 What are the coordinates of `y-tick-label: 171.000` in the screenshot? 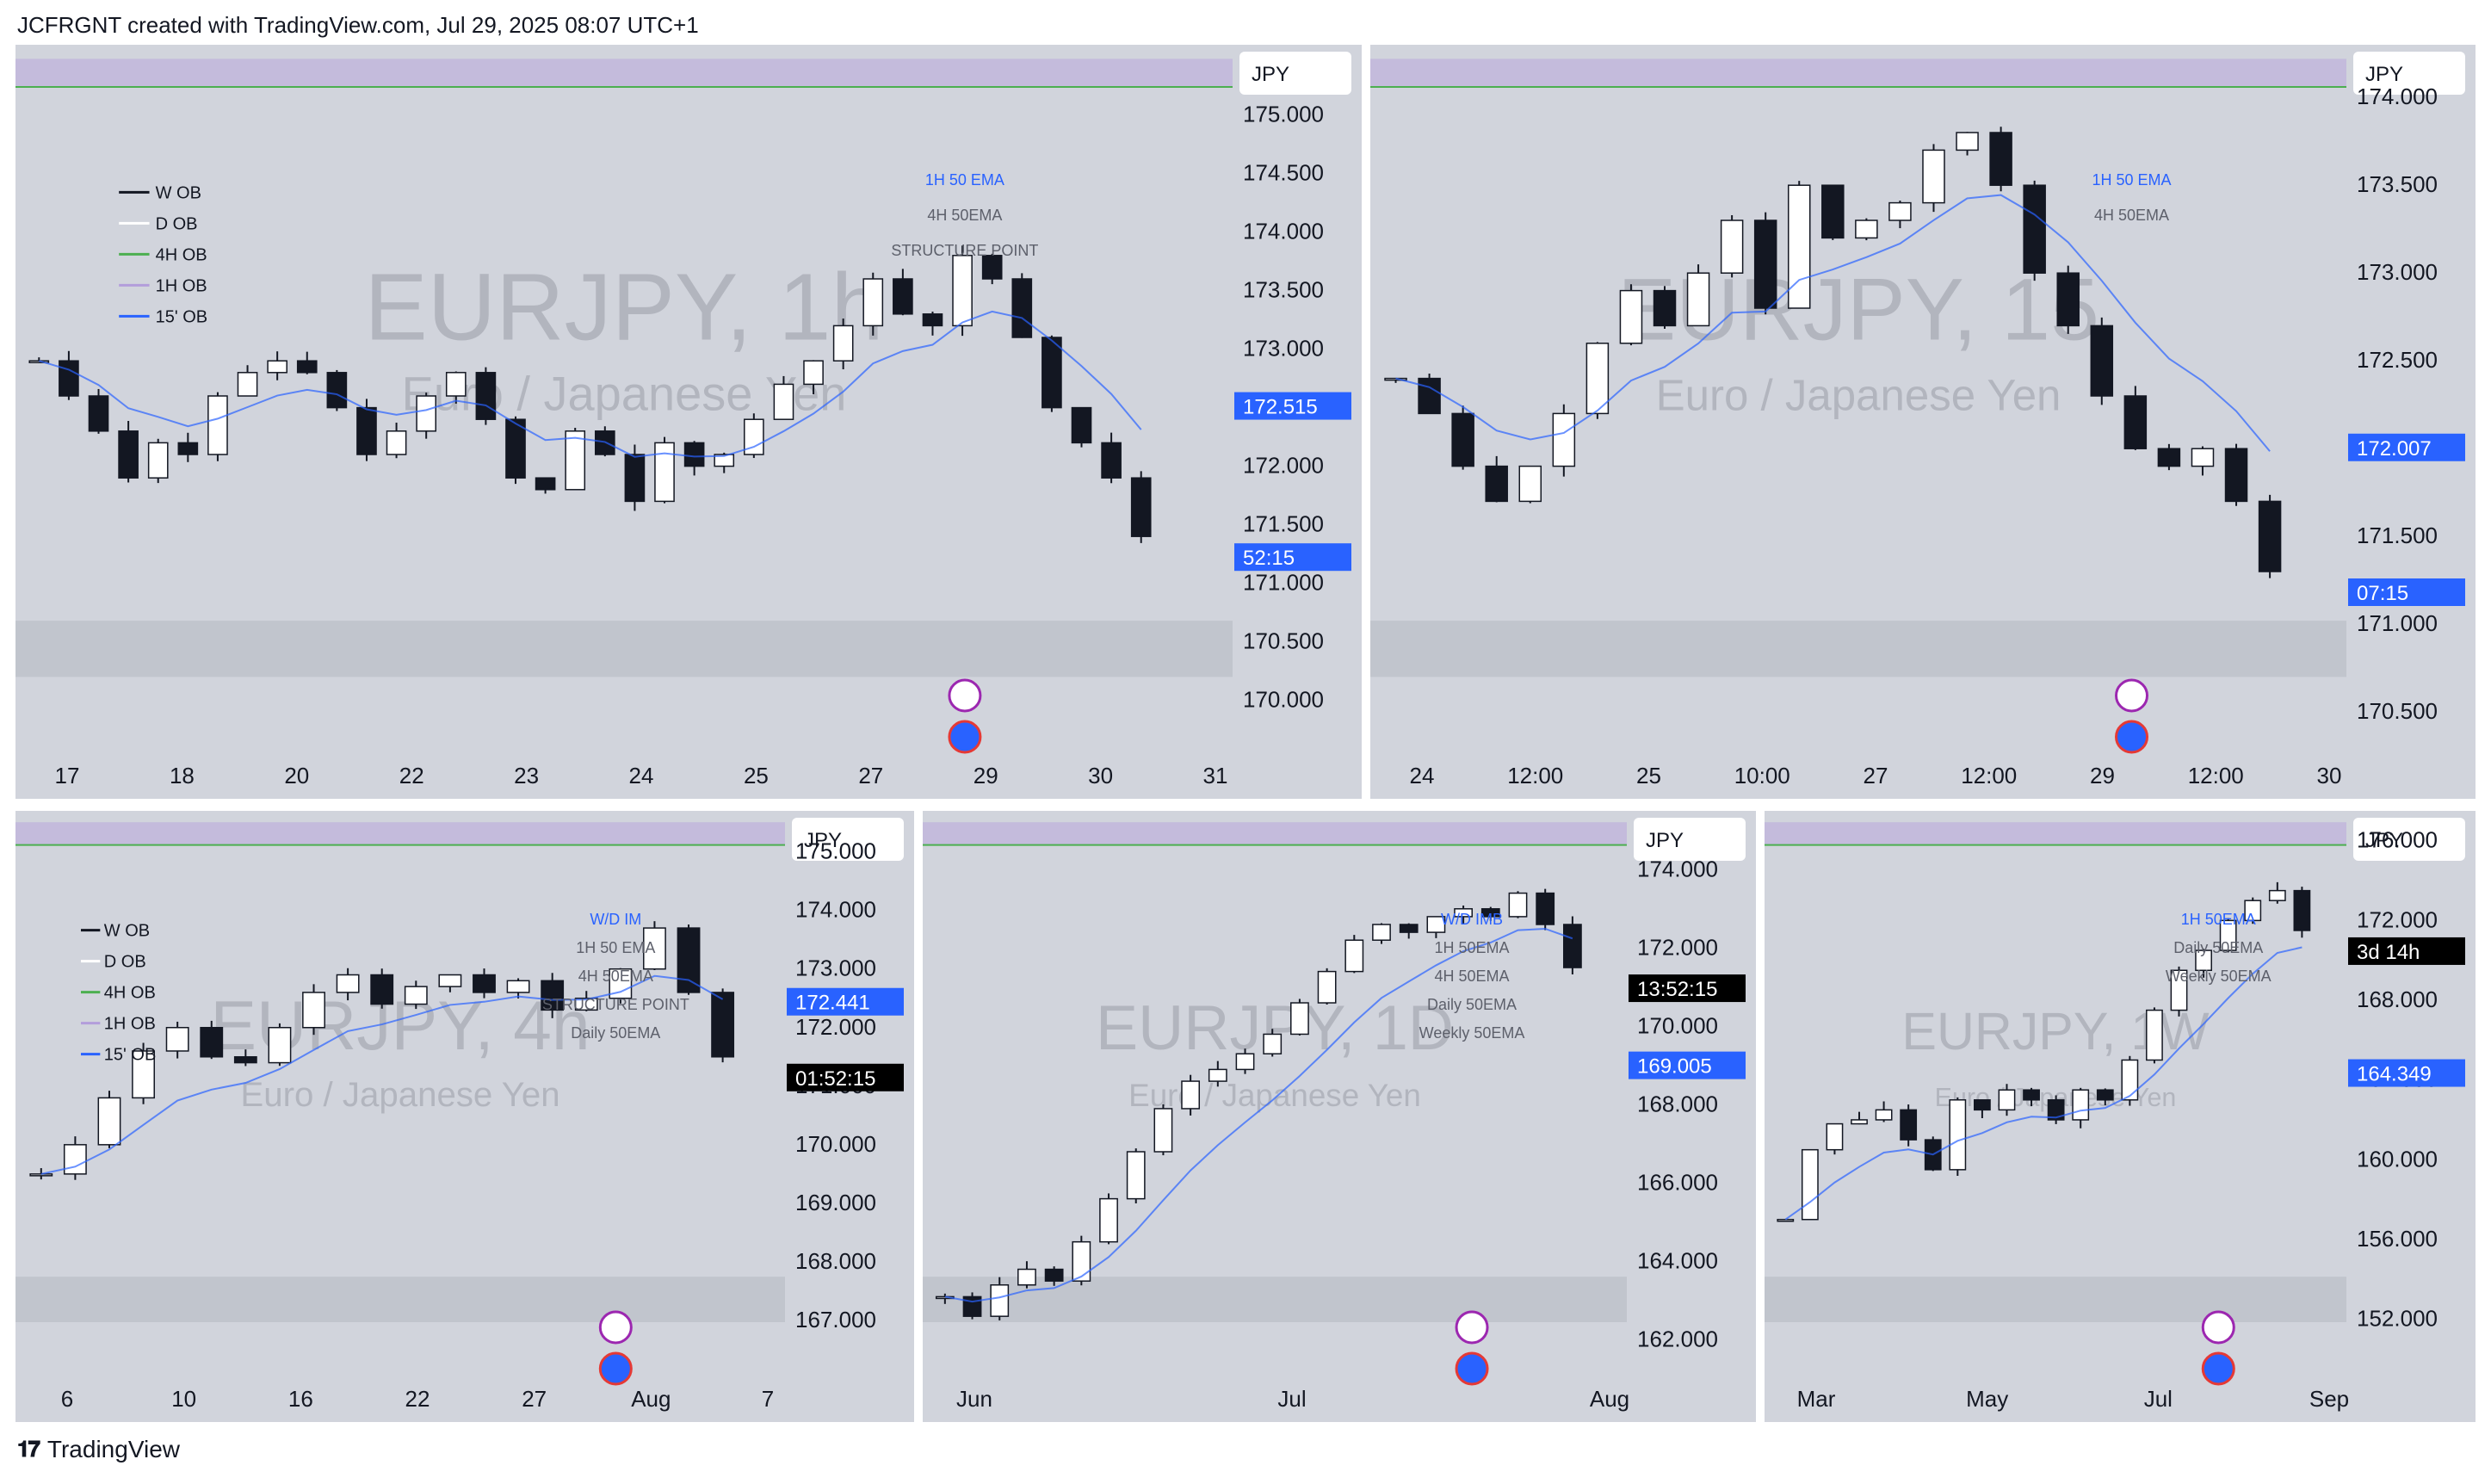 It's located at (2397, 623).